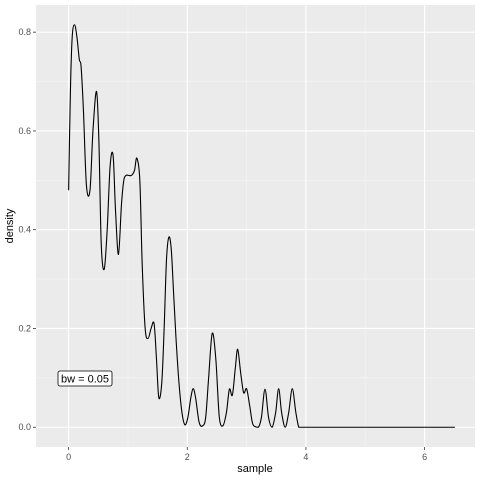  Describe the element at coordinates (24, 32) in the screenshot. I see `y-tick-label: 0.8` at that location.